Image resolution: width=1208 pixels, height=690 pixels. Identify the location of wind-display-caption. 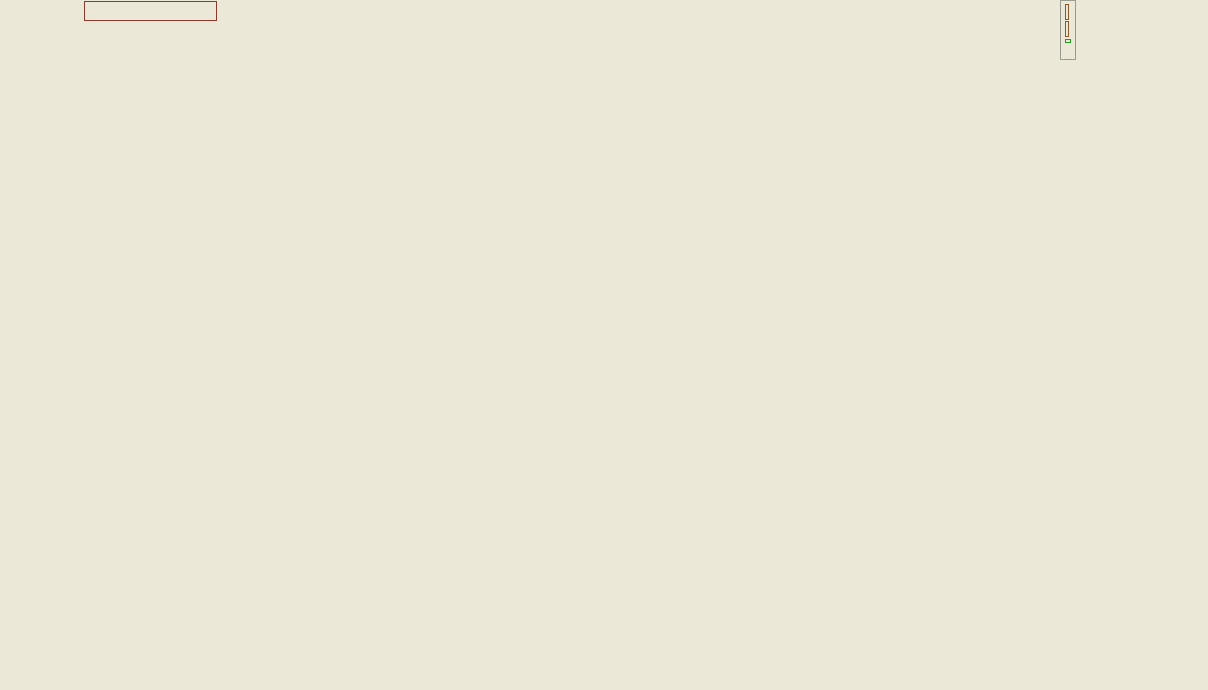
(1134, 10).